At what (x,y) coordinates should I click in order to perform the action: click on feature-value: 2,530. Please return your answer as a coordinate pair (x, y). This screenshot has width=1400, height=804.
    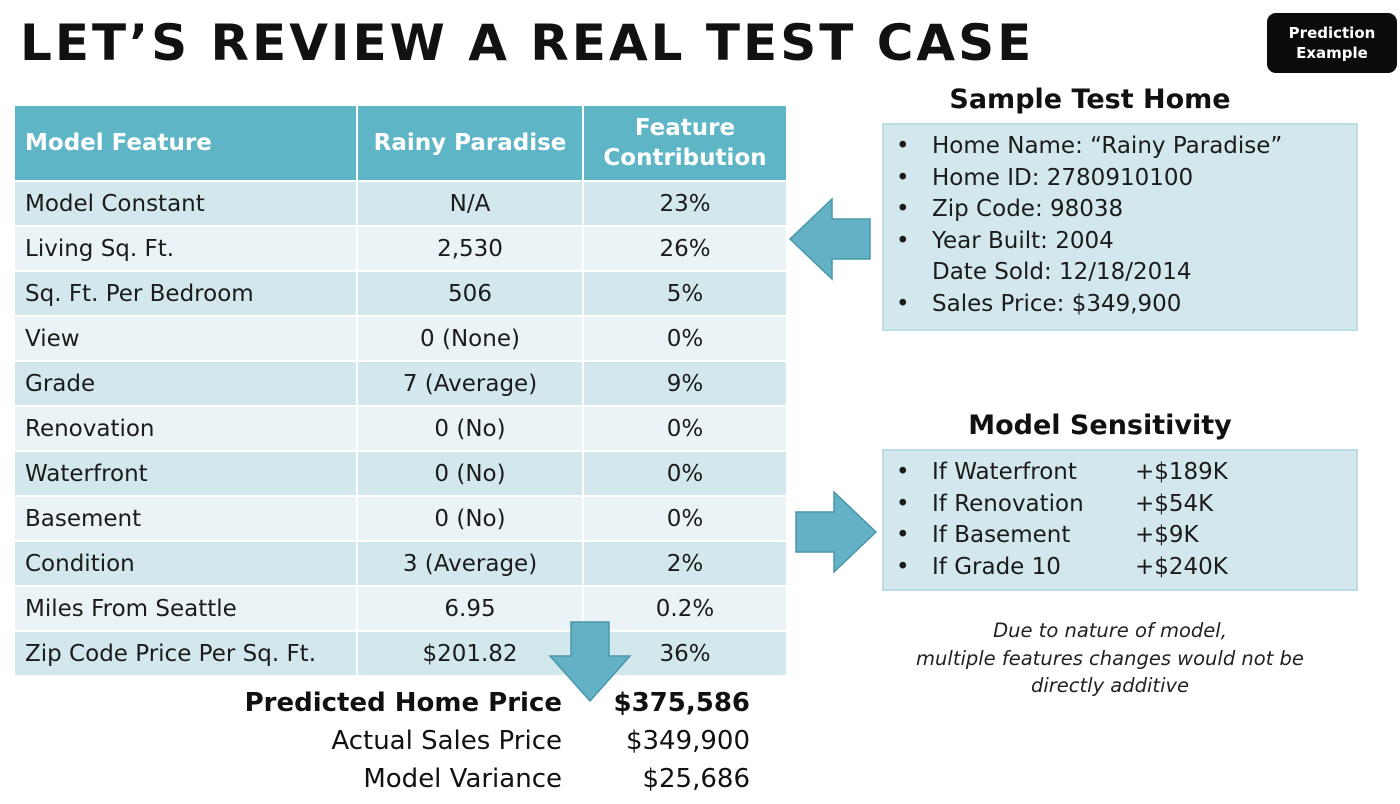
    Looking at the image, I should click on (470, 249).